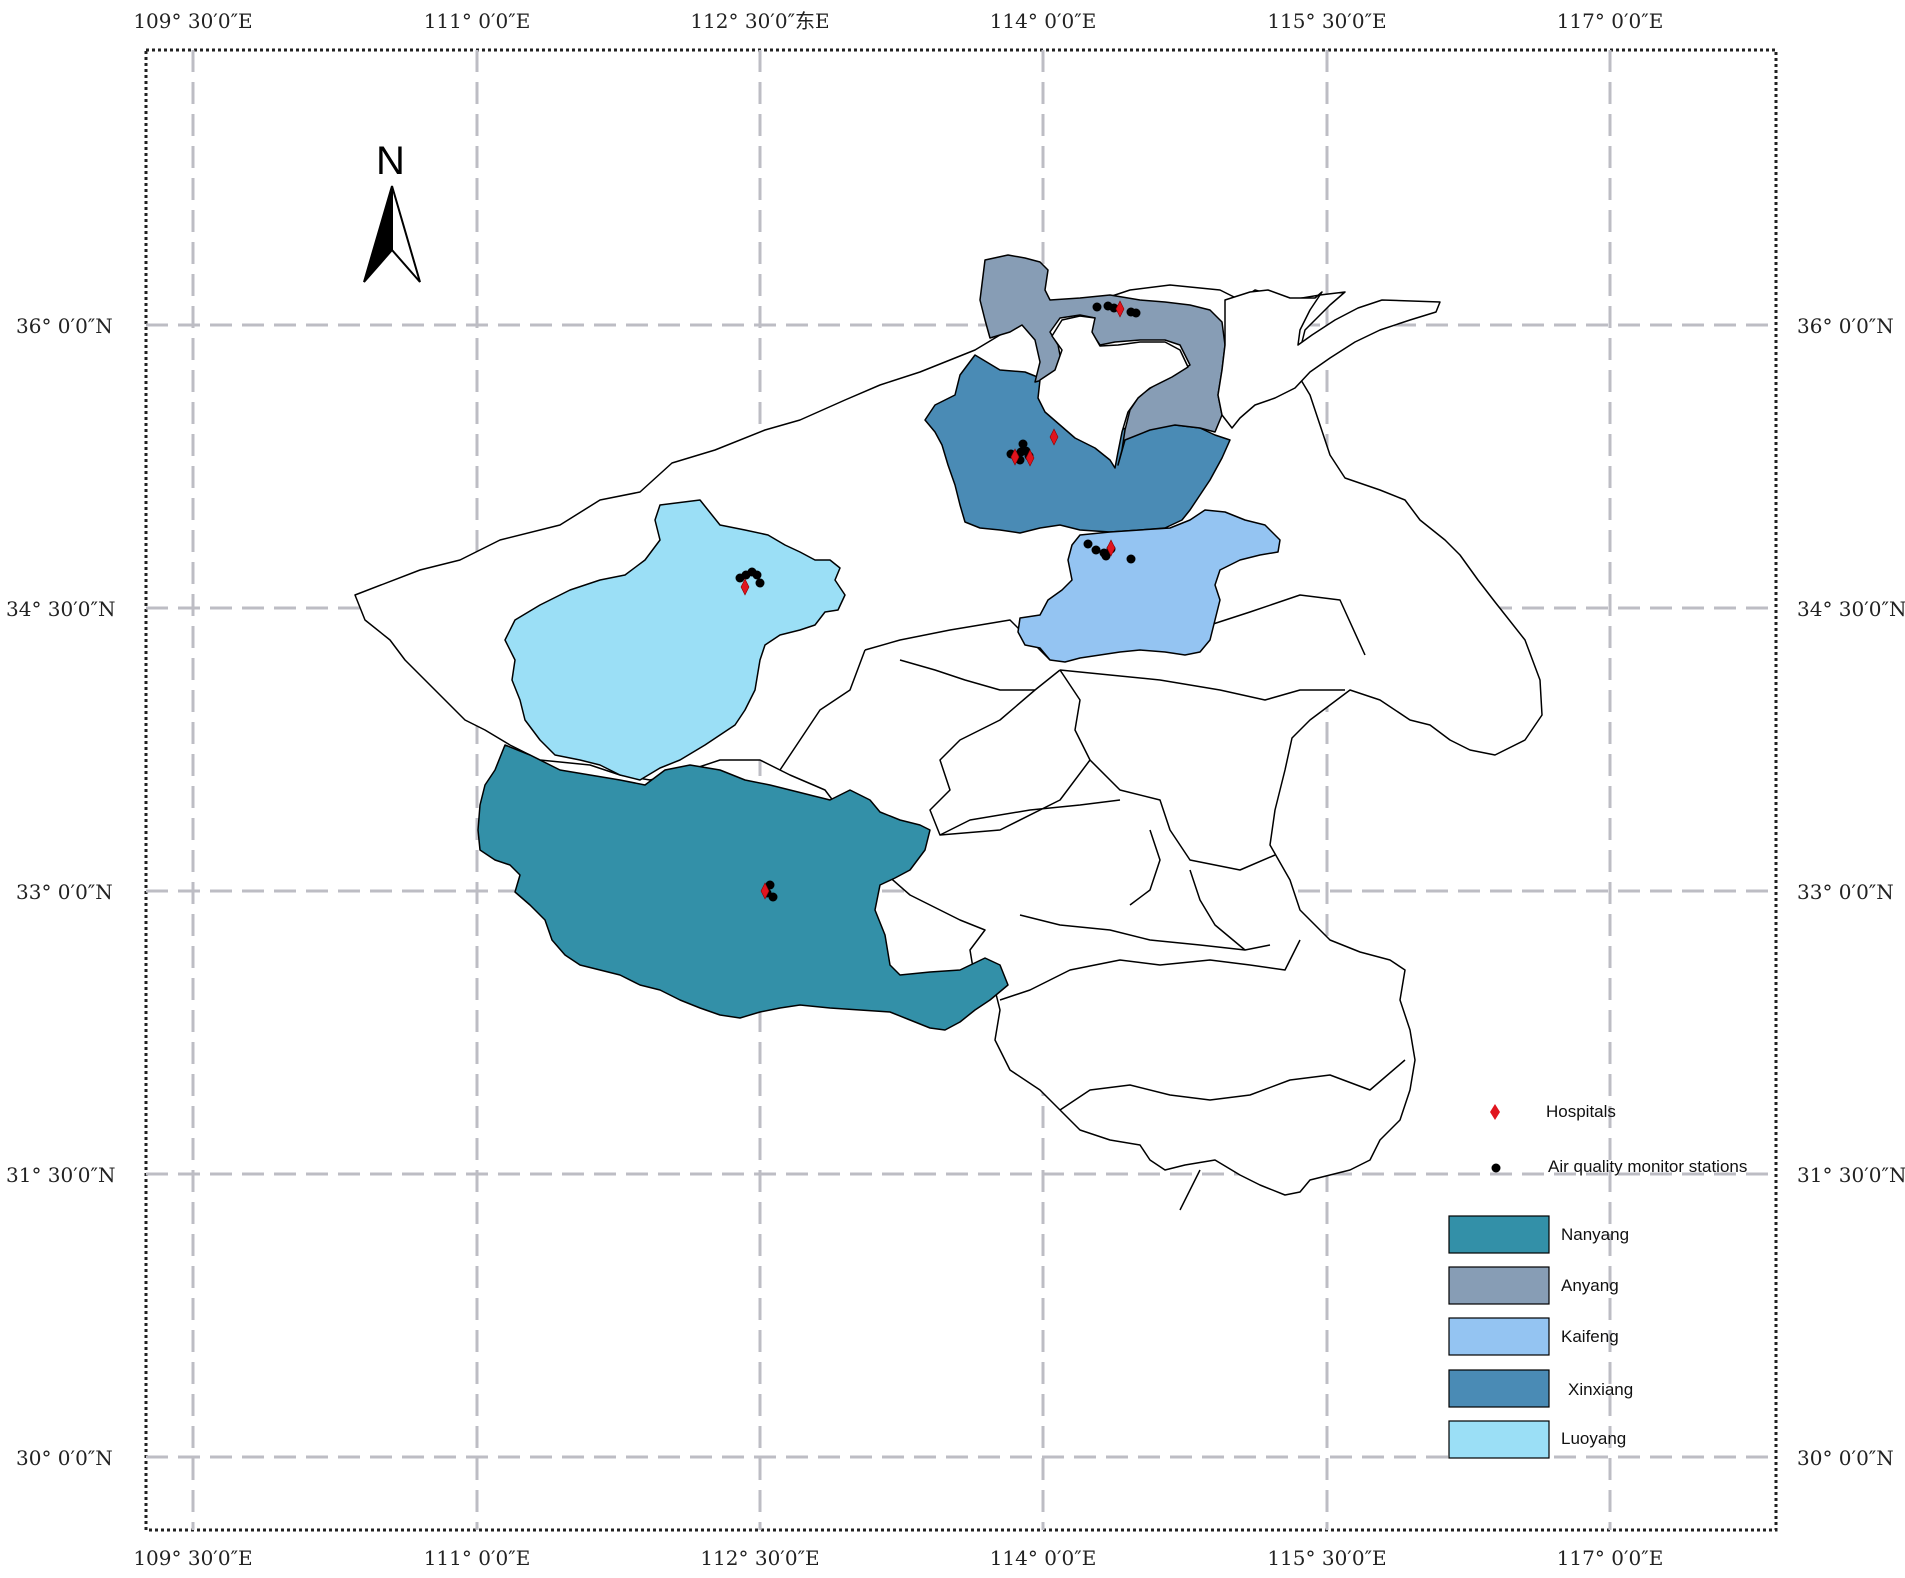 The width and height of the screenshot is (1905, 1578). Describe the element at coordinates (1495, 1112) in the screenshot. I see `legend-hospital-marker` at that location.